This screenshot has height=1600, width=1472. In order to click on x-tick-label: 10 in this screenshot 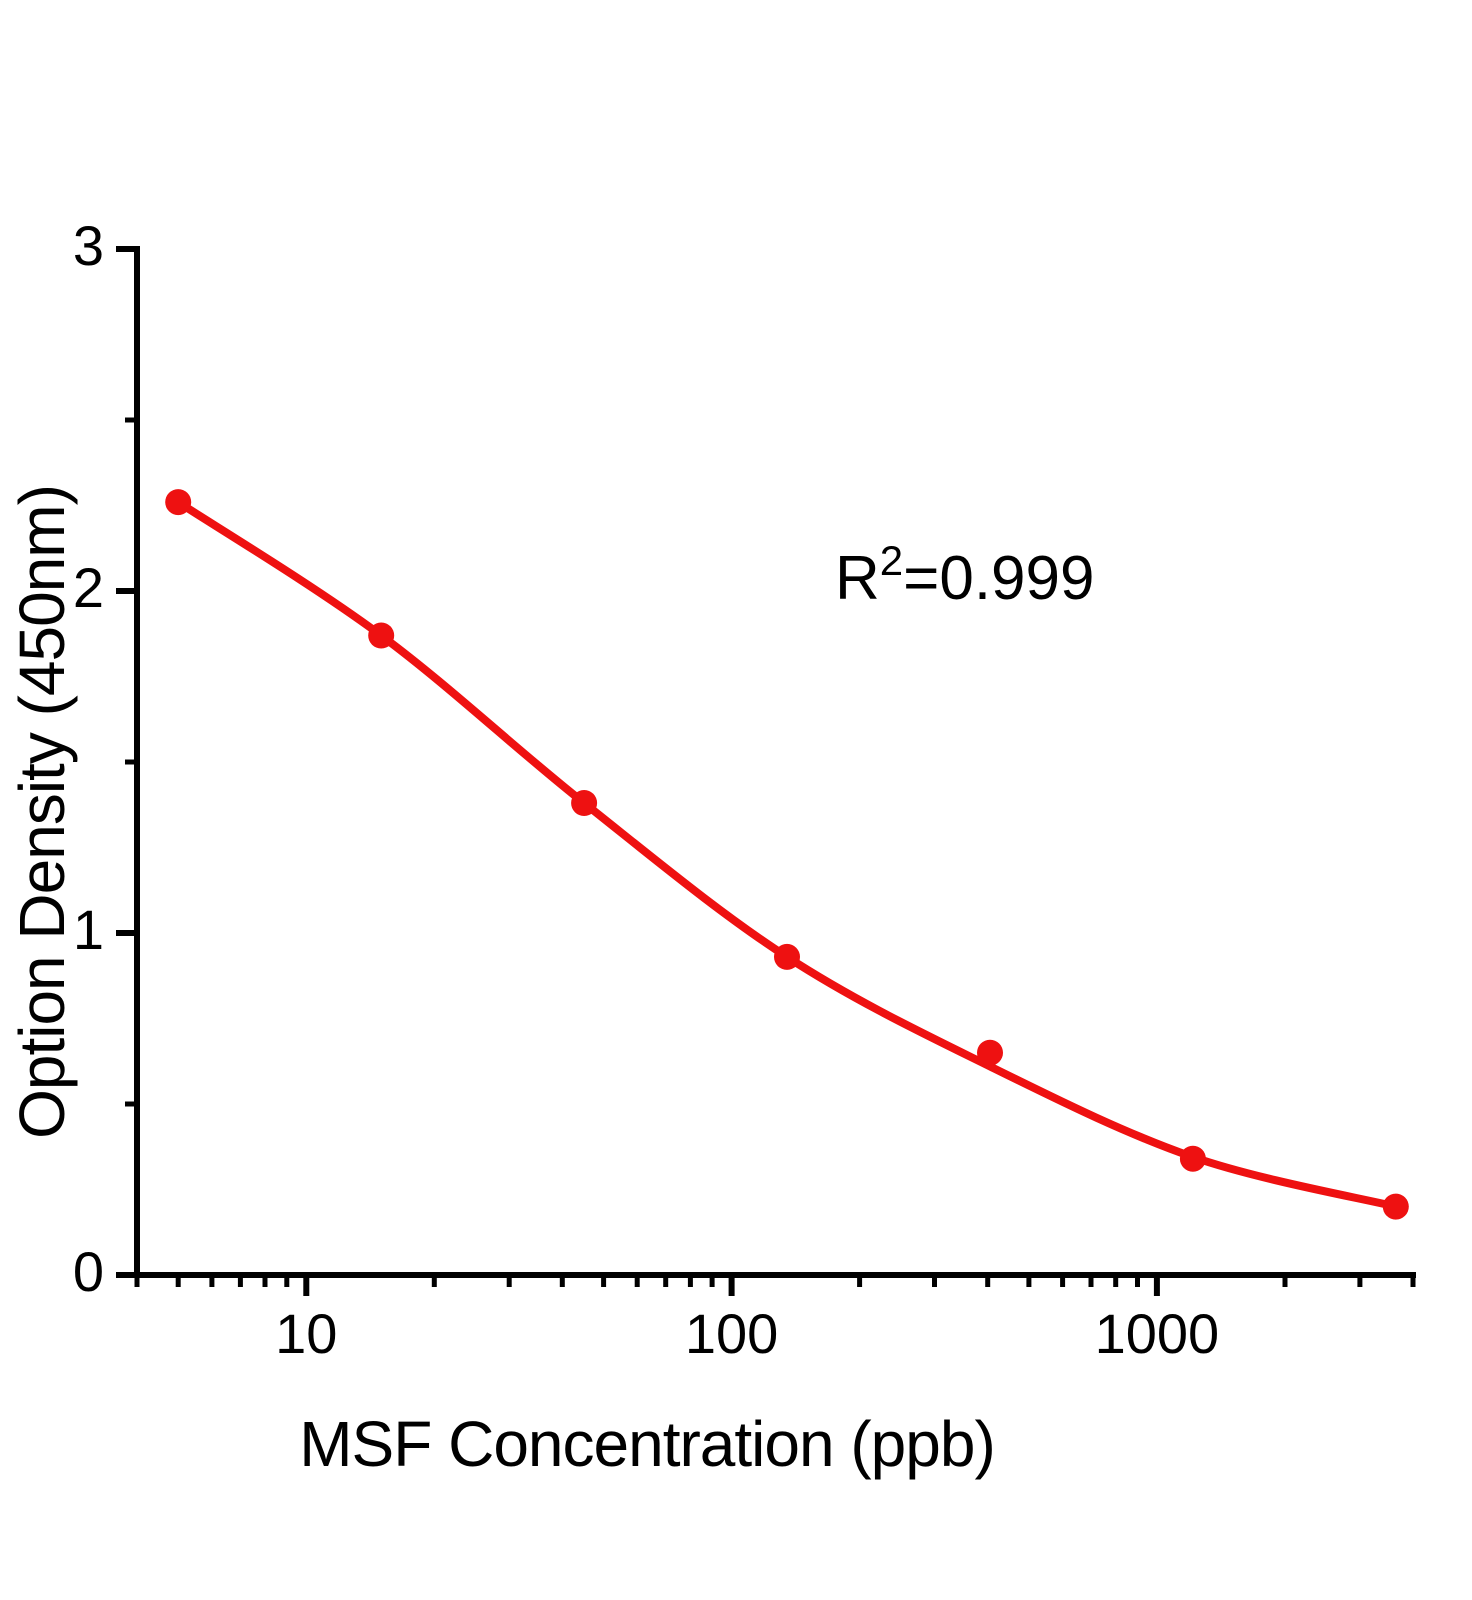, I will do `click(306, 1333)`.